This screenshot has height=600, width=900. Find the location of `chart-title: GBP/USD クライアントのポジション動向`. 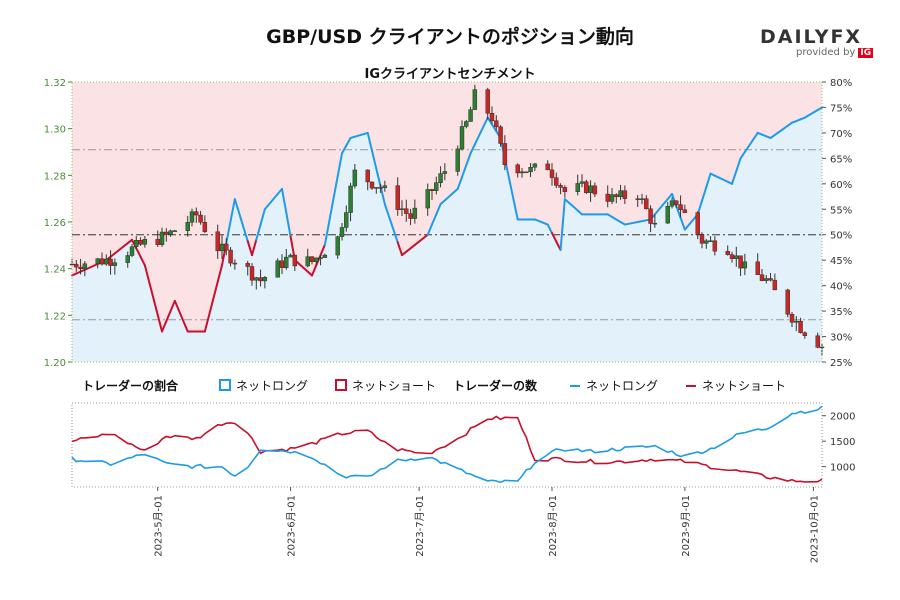

chart-title: GBP/USD クライアントのポジション動向 is located at coordinates (450, 37).